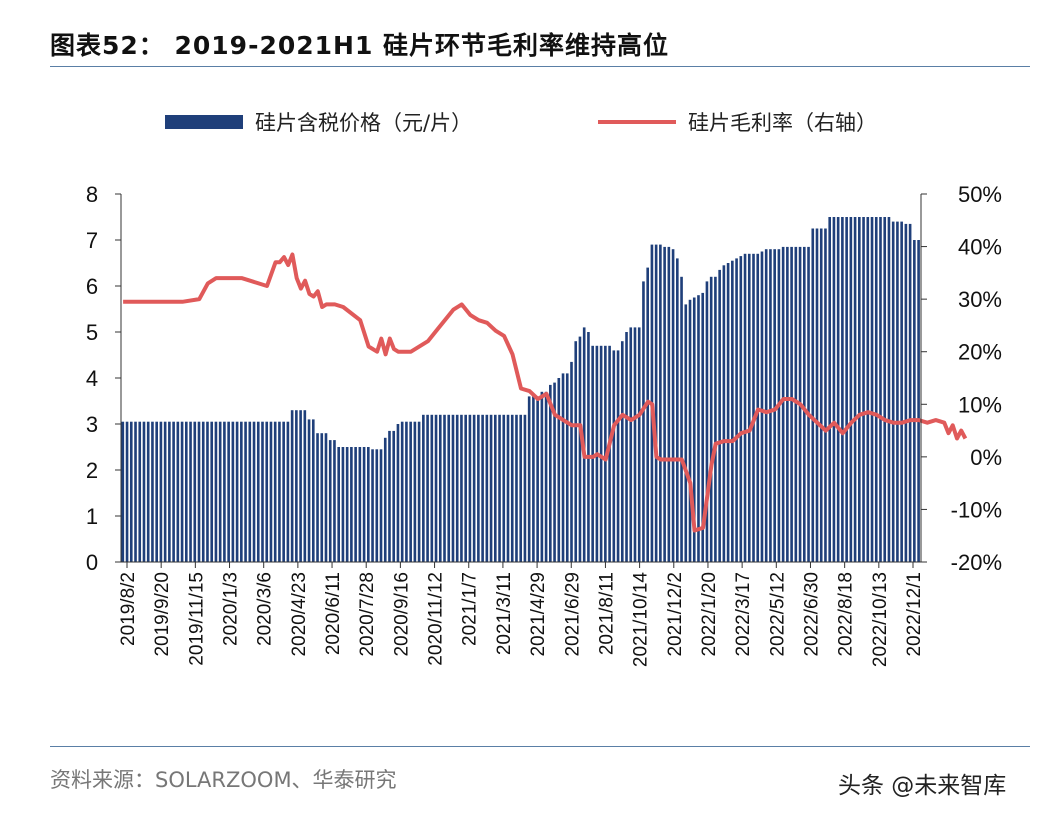  Describe the element at coordinates (128, 609) in the screenshot. I see `x-tick-label: 2019/8/2` at that location.